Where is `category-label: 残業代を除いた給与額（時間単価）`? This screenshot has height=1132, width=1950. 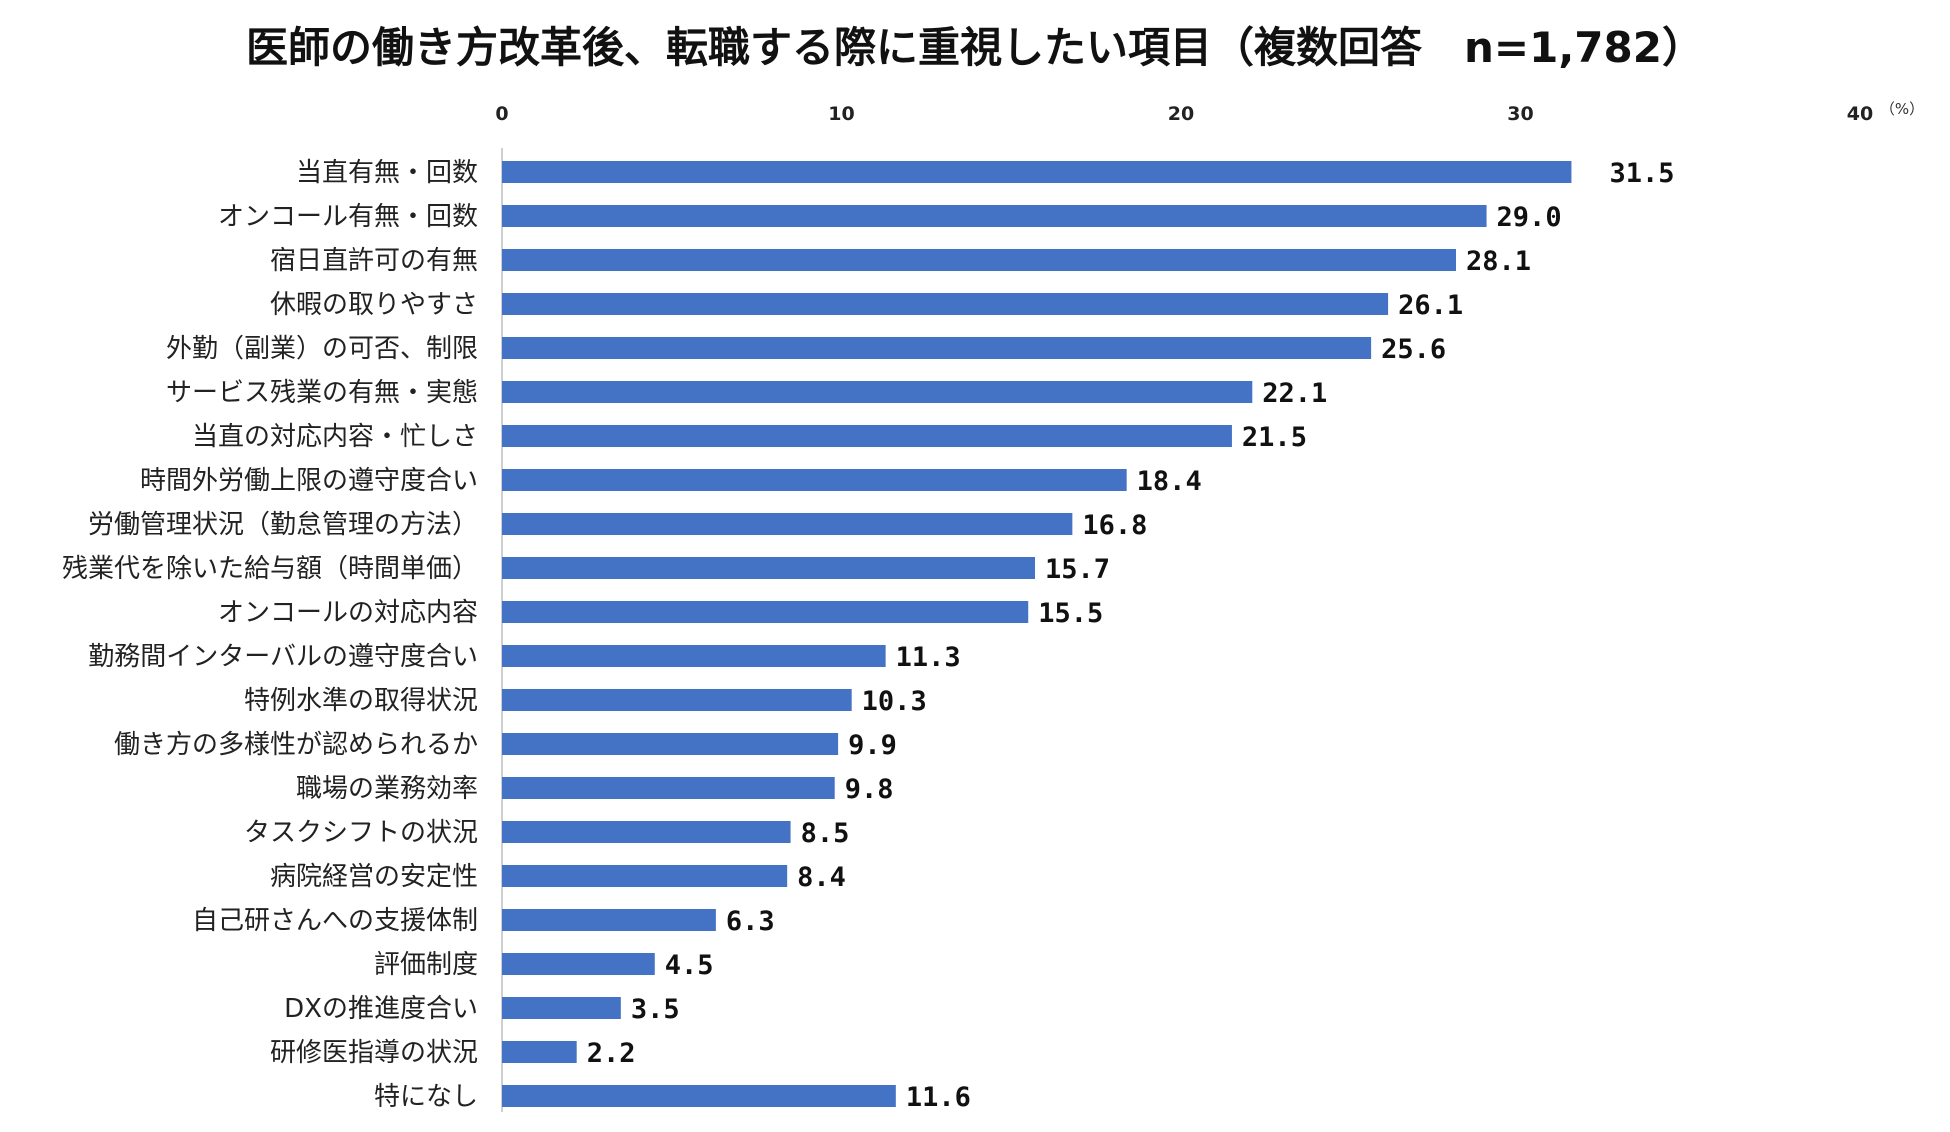 category-label: 残業代を除いた給与額（時間単価） is located at coordinates (270, 569).